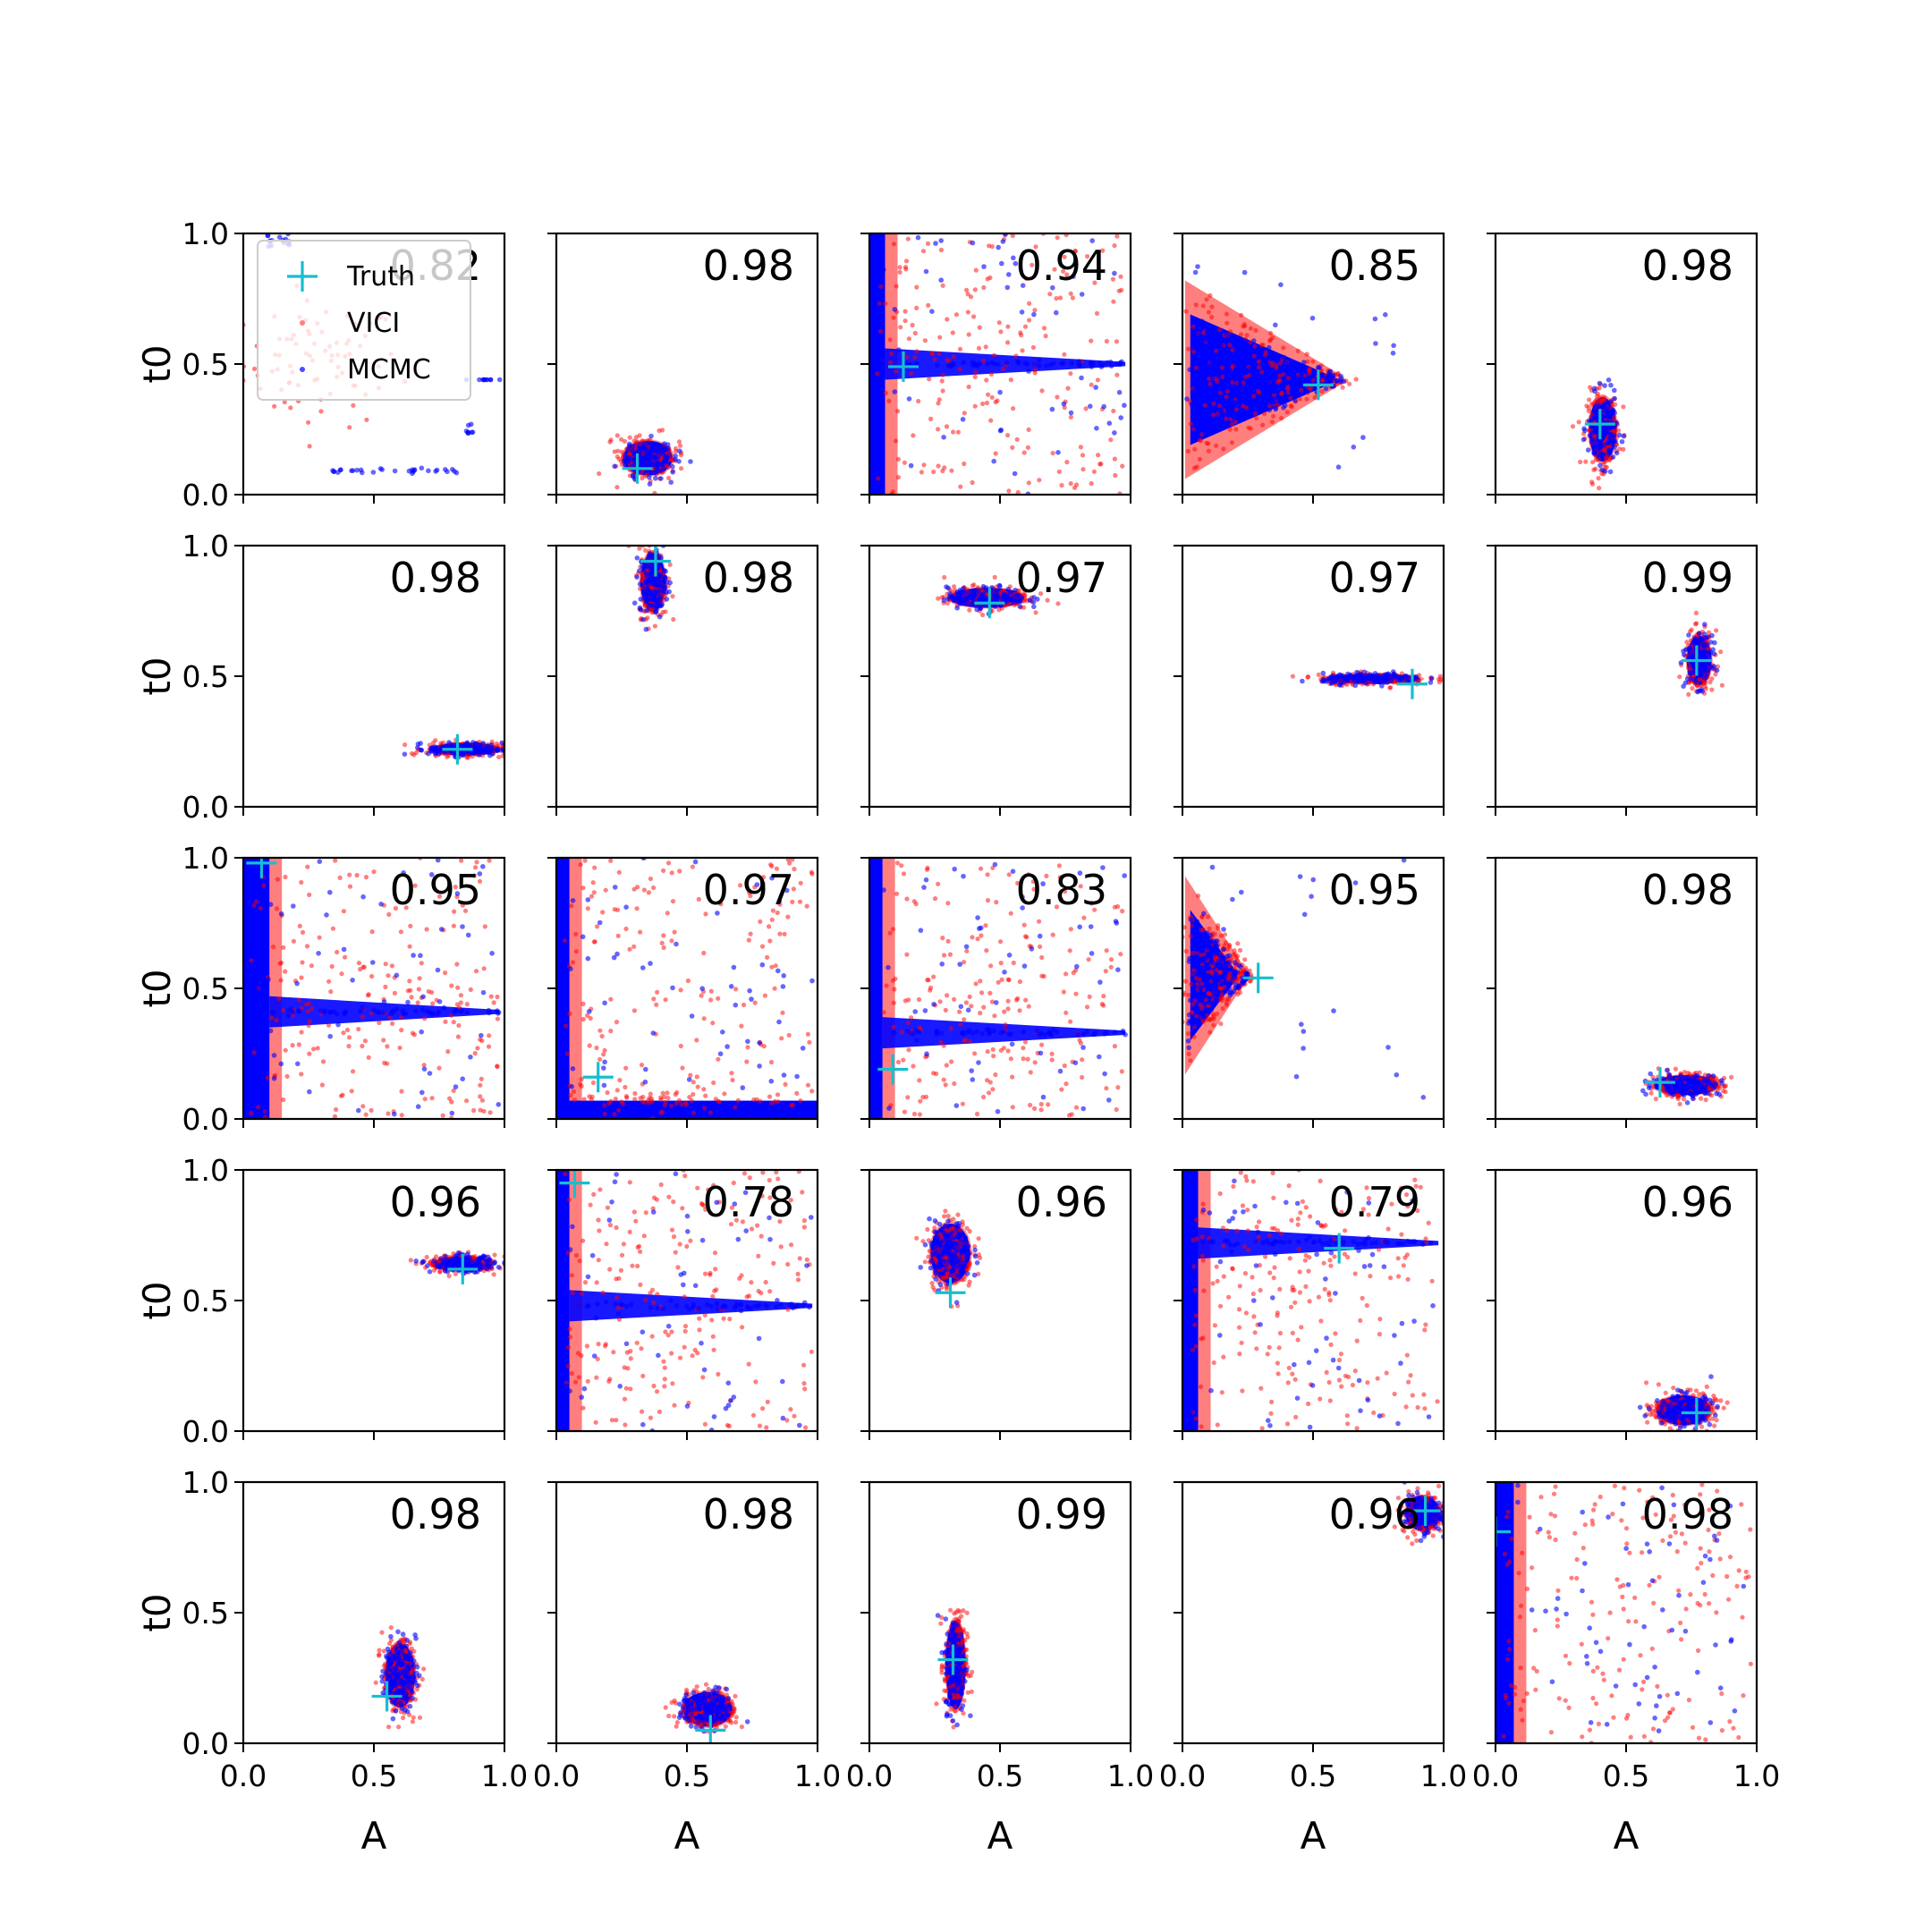  I want to click on legend-vici-swatch, so click(302, 323).